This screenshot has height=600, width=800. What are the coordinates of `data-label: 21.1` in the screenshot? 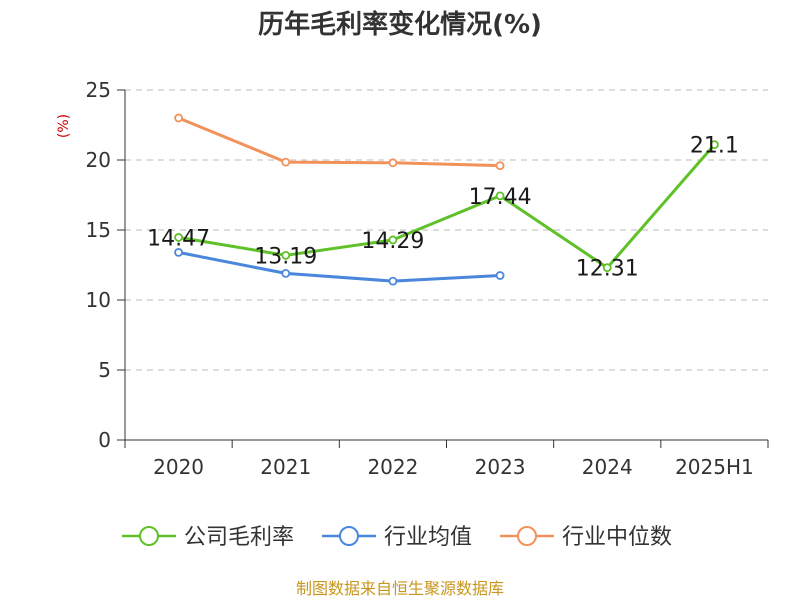 It's located at (714, 146).